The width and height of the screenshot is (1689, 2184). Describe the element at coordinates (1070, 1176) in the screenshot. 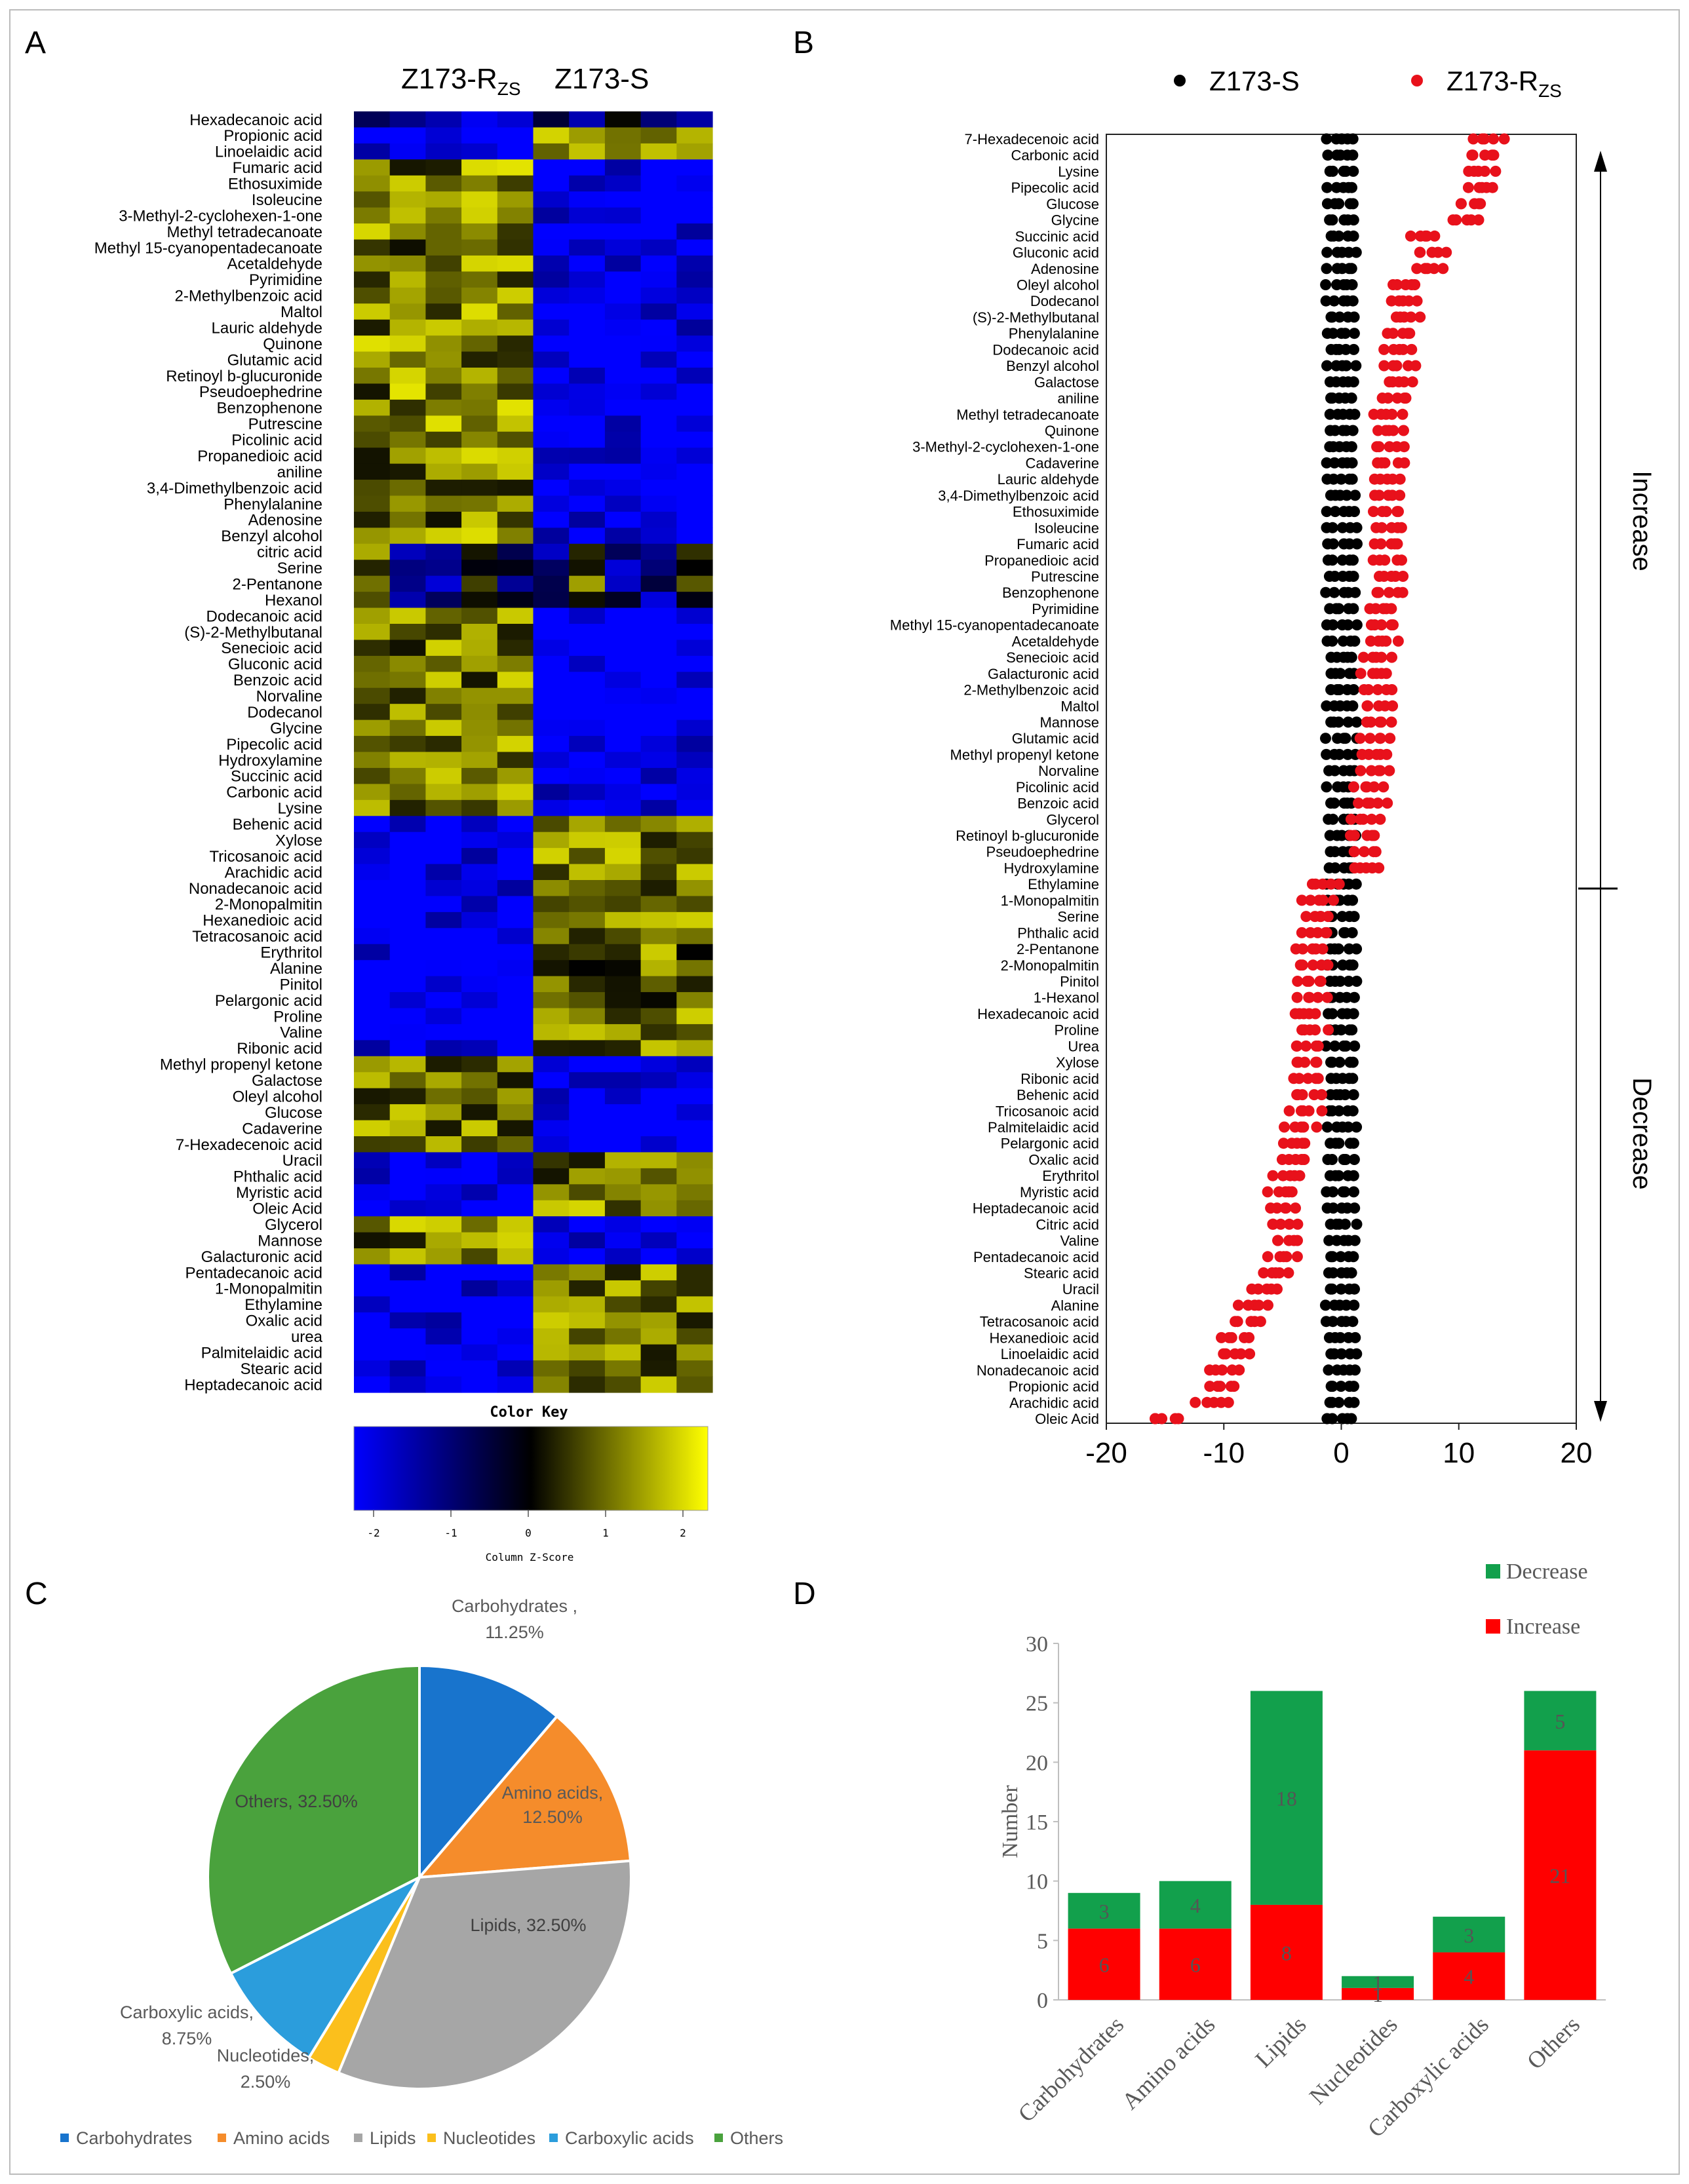

I see `category-label: Erythritol` at that location.